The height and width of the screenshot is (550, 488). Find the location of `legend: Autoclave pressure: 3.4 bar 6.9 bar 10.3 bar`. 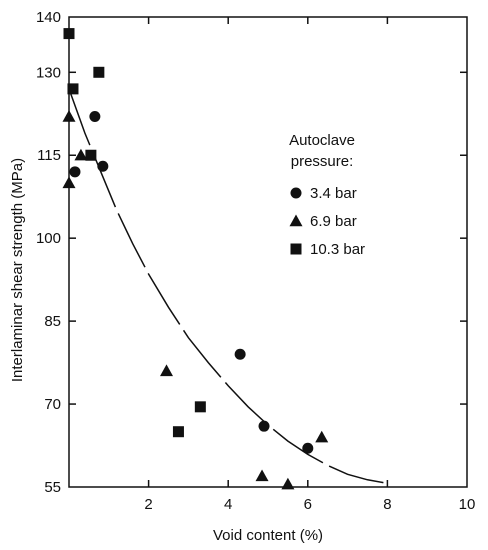

legend: Autoclave pressure: 3.4 bar 6.9 bar 10.3 bar is located at coordinates (327, 195).